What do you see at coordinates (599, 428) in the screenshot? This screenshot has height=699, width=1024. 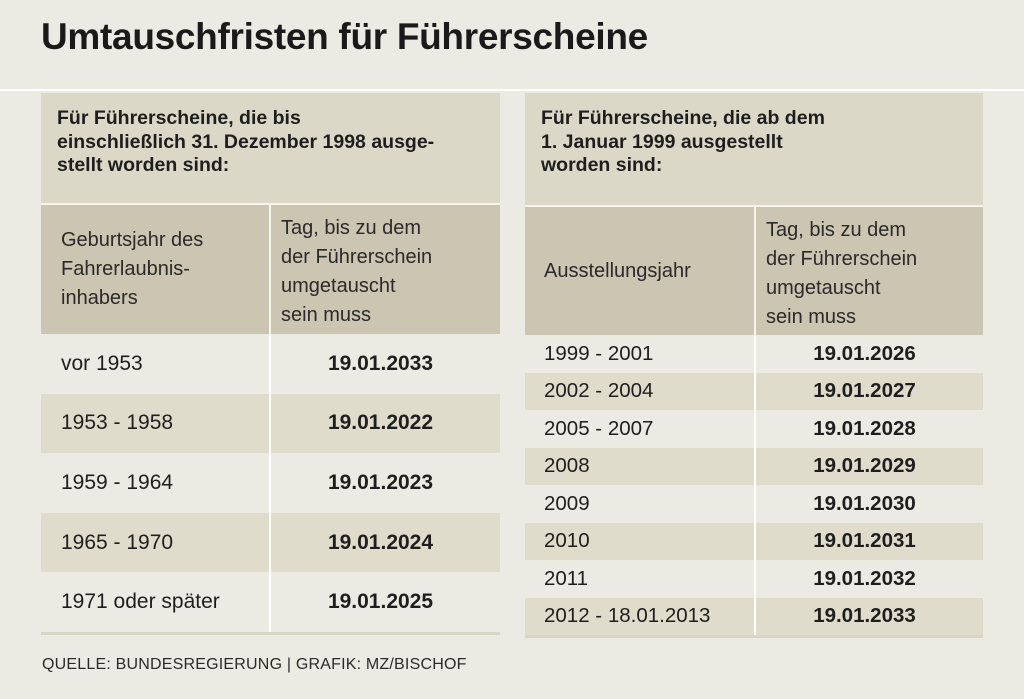 I see `row-label: 2005 - 2007` at bounding box center [599, 428].